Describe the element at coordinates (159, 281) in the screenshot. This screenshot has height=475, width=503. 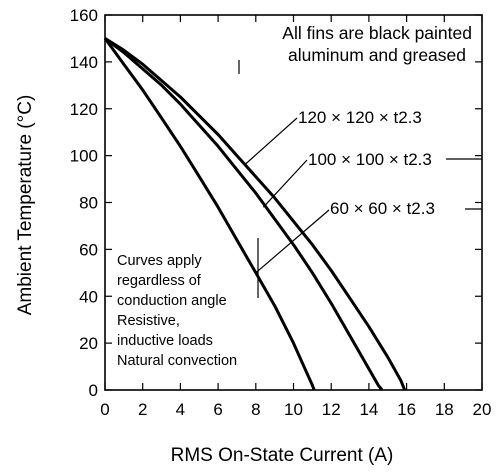
I see `bottom-note-line-2: regardless of` at that location.